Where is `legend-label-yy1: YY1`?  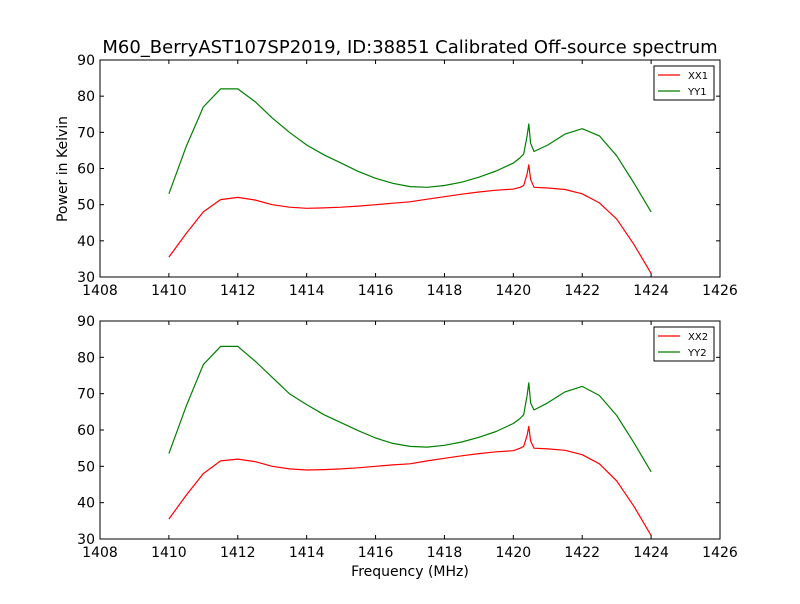 legend-label-yy1: YY1 is located at coordinates (697, 92).